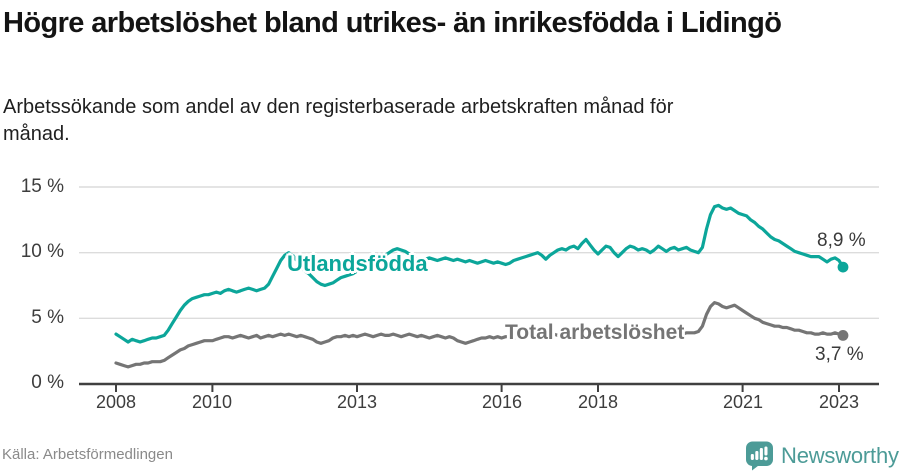 The height and width of the screenshot is (474, 900). Describe the element at coordinates (759, 456) in the screenshot. I see `newsworthy-logo-icon` at that location.